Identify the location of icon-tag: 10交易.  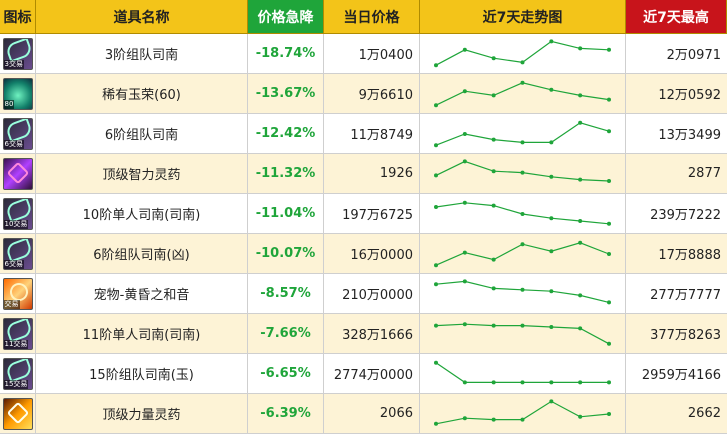
(16, 224).